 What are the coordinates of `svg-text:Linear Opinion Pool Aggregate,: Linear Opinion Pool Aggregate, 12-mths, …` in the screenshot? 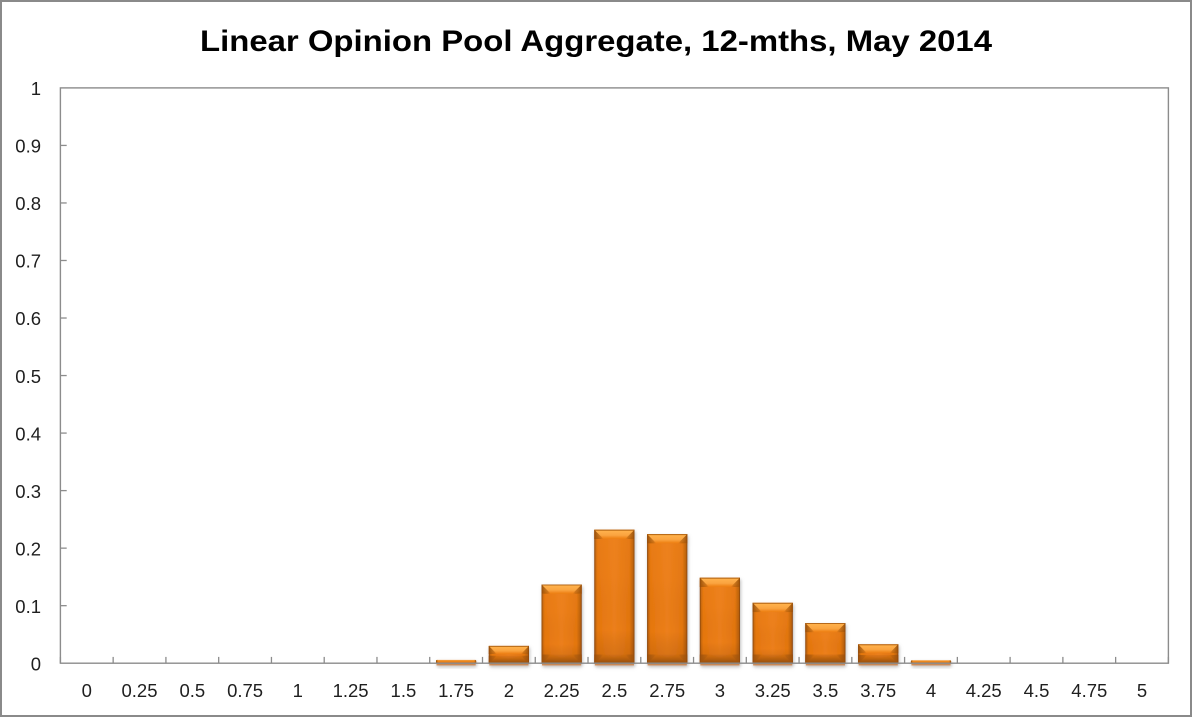 It's located at (596, 41).